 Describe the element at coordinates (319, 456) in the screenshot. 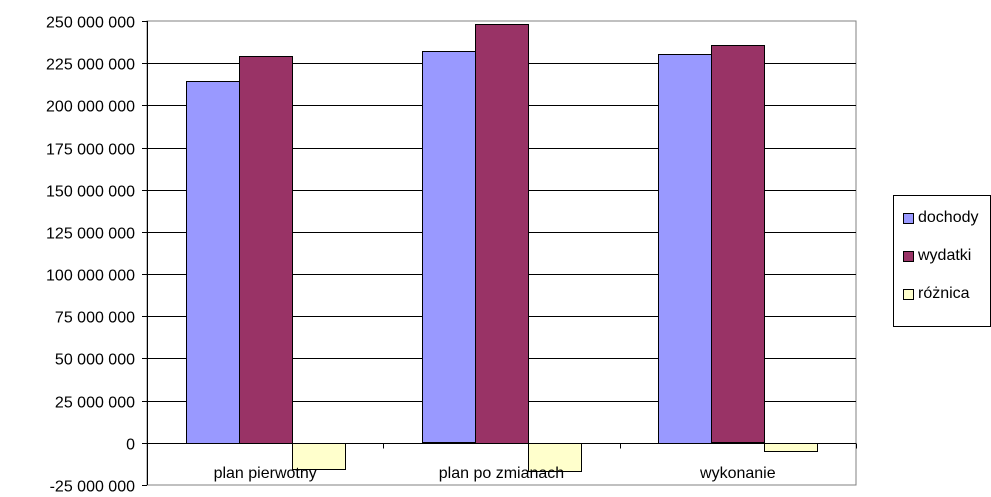

I see `bar-różnica-1` at that location.